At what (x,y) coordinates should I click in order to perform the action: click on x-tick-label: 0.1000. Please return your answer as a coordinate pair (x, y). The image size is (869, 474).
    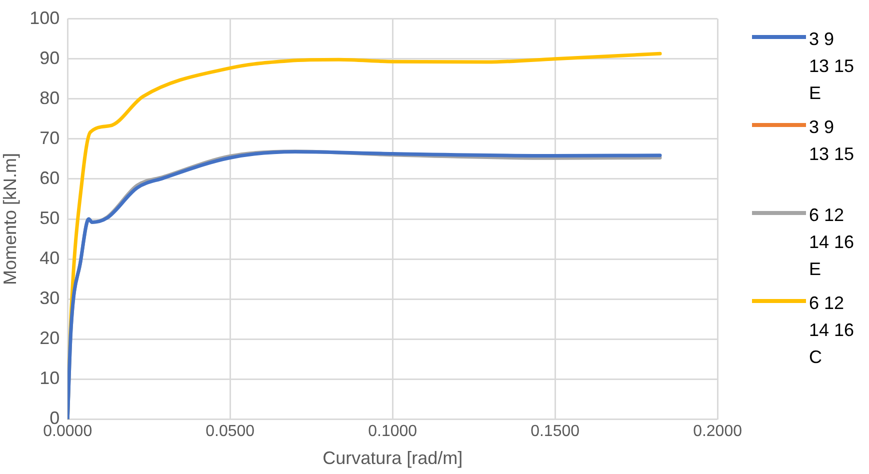
    Looking at the image, I should click on (393, 431).